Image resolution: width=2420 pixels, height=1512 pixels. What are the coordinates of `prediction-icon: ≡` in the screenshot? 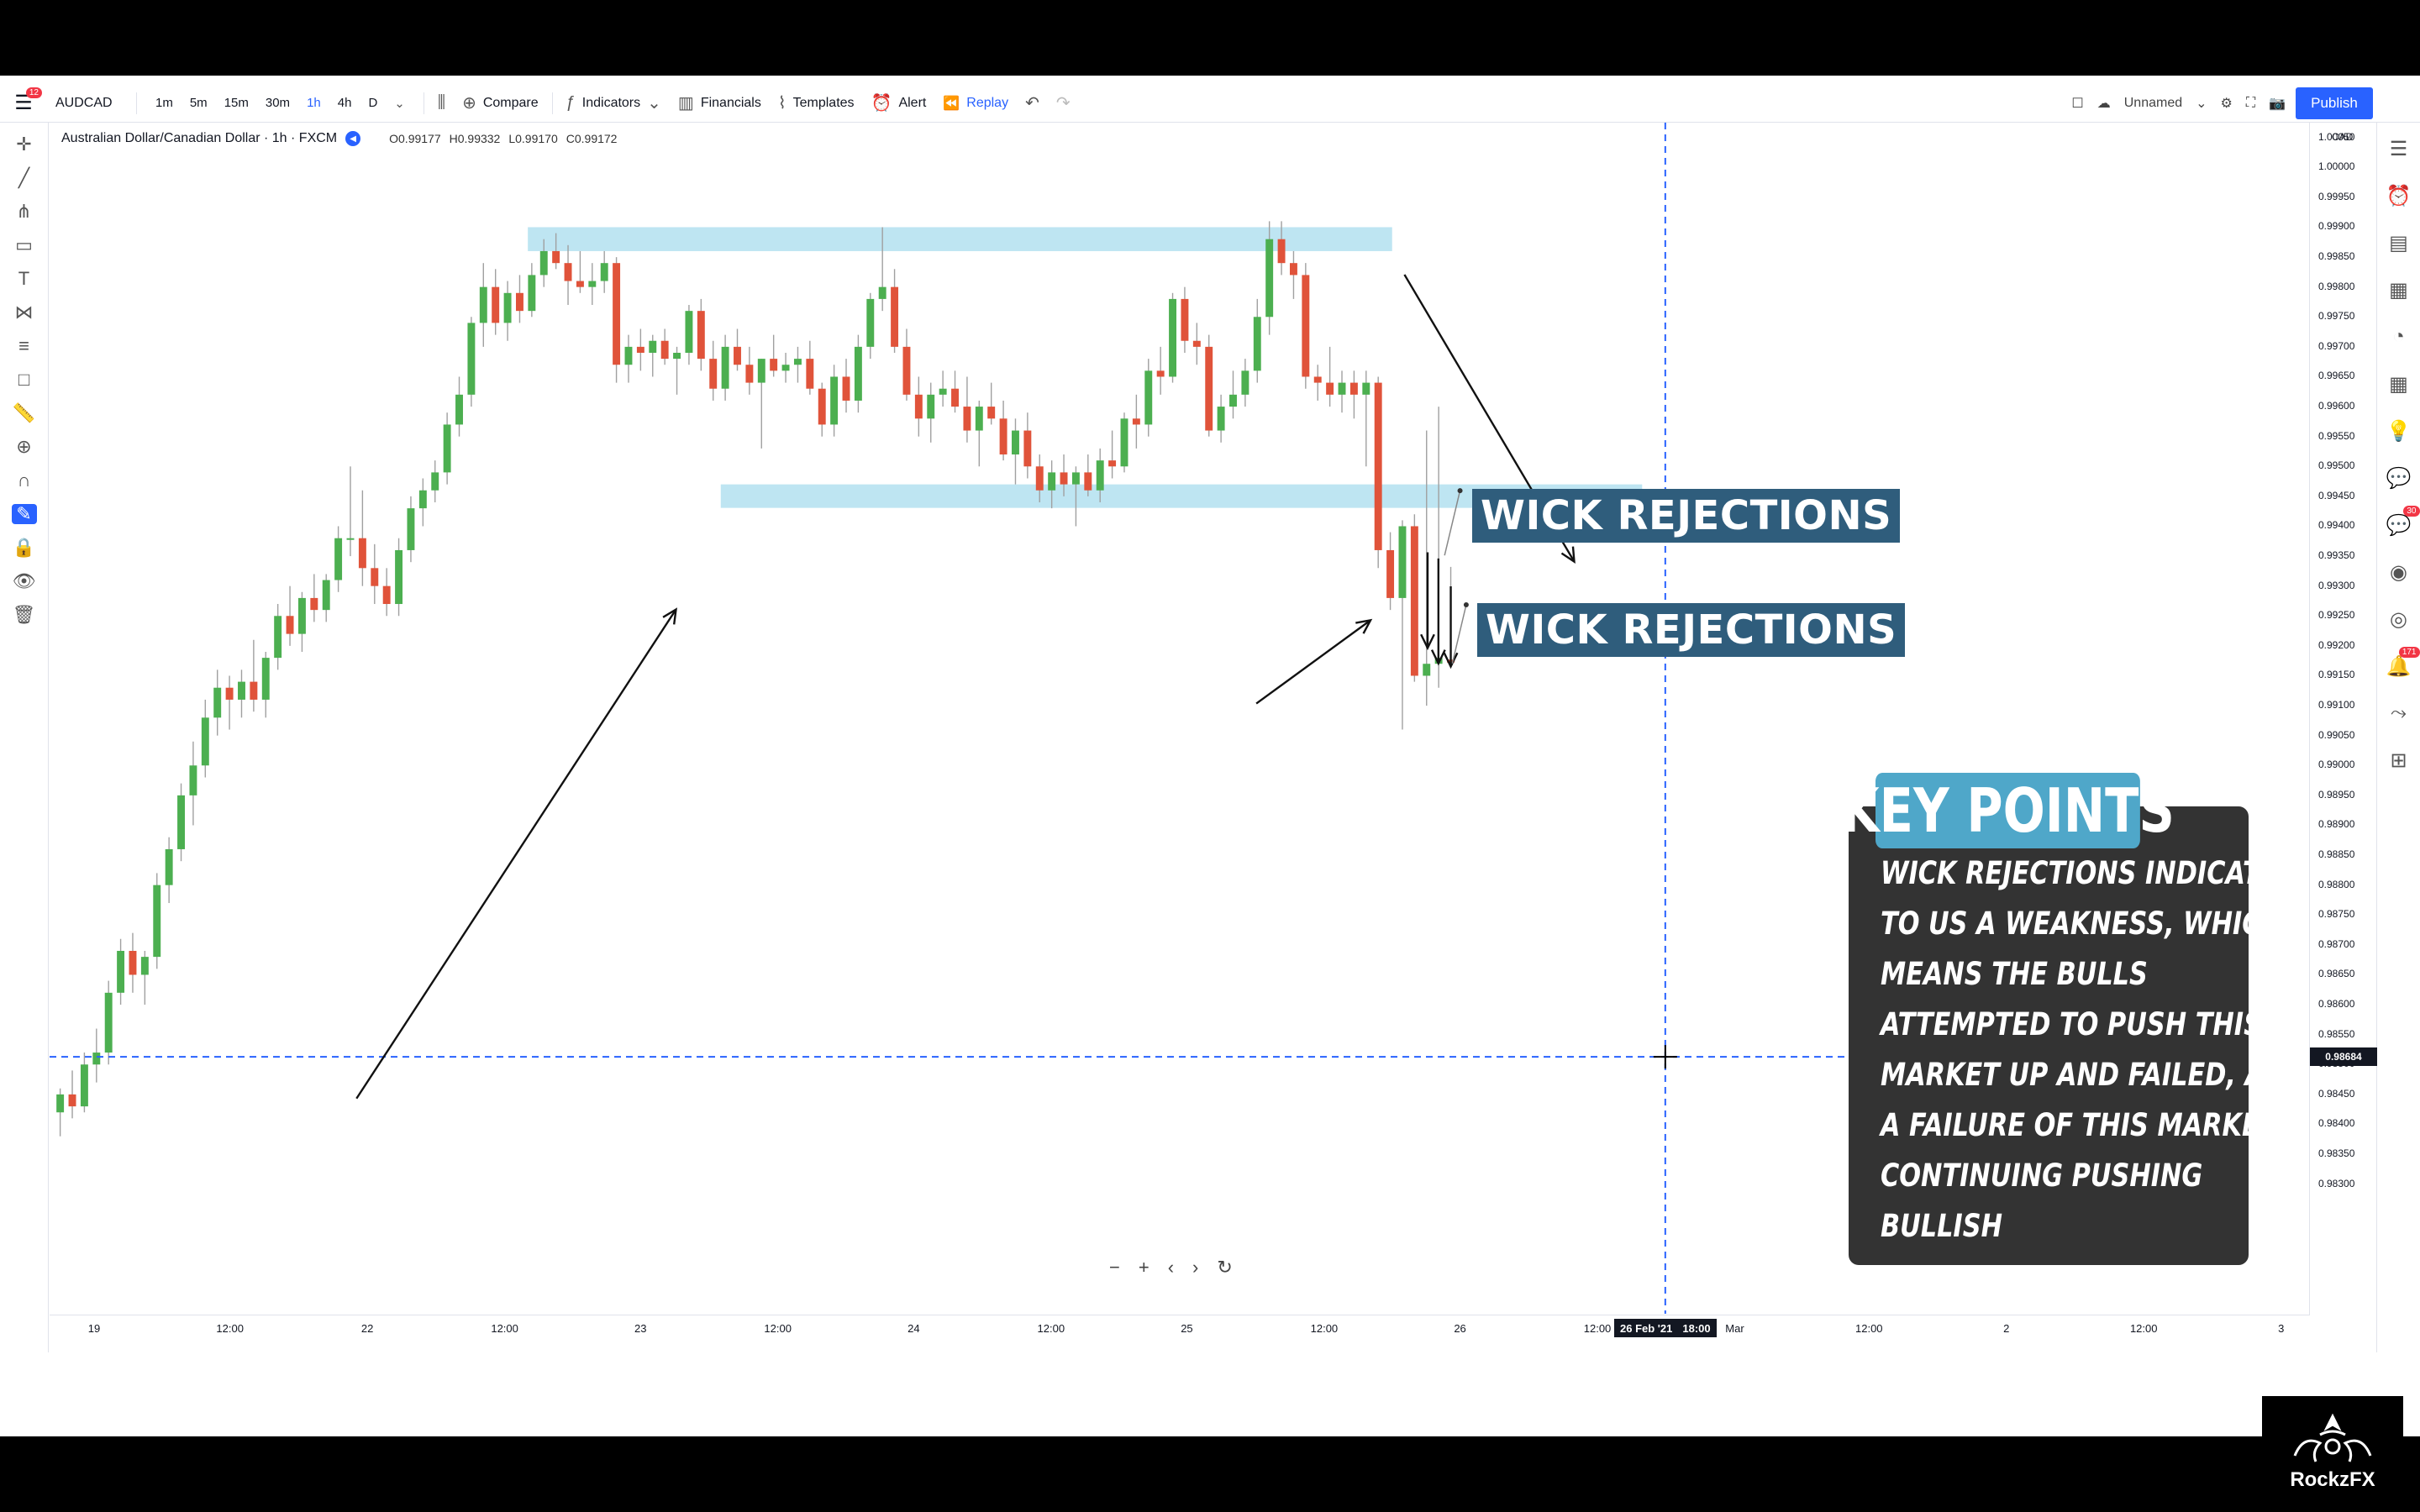 It's located at (23, 345).